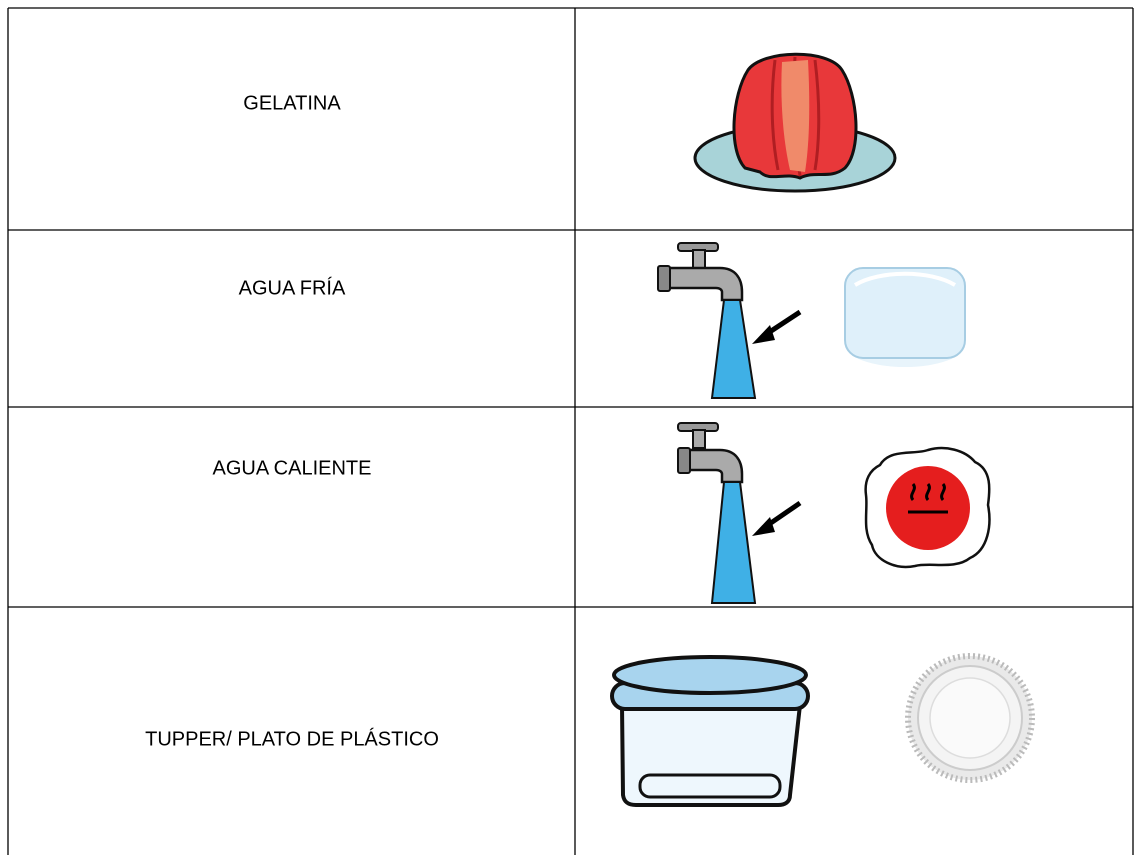 The image size is (1134, 855). What do you see at coordinates (292, 103) in the screenshot?
I see `row-label: GELATINA` at bounding box center [292, 103].